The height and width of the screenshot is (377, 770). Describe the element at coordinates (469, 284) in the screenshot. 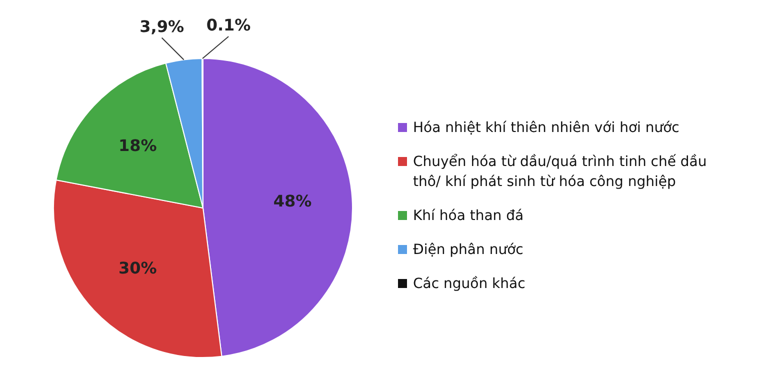

I see `legend-label: Các nguồn khác` at that location.